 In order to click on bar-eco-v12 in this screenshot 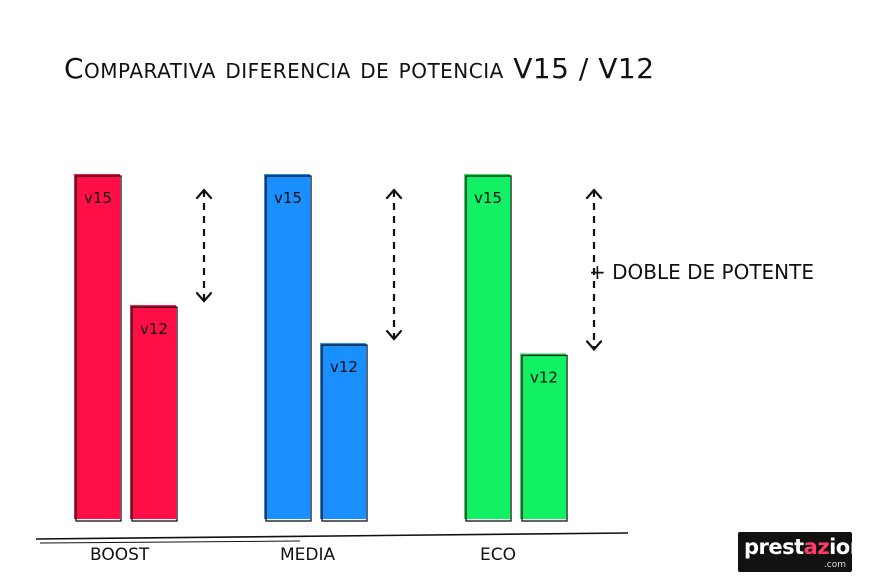, I will do `click(543, 436)`.